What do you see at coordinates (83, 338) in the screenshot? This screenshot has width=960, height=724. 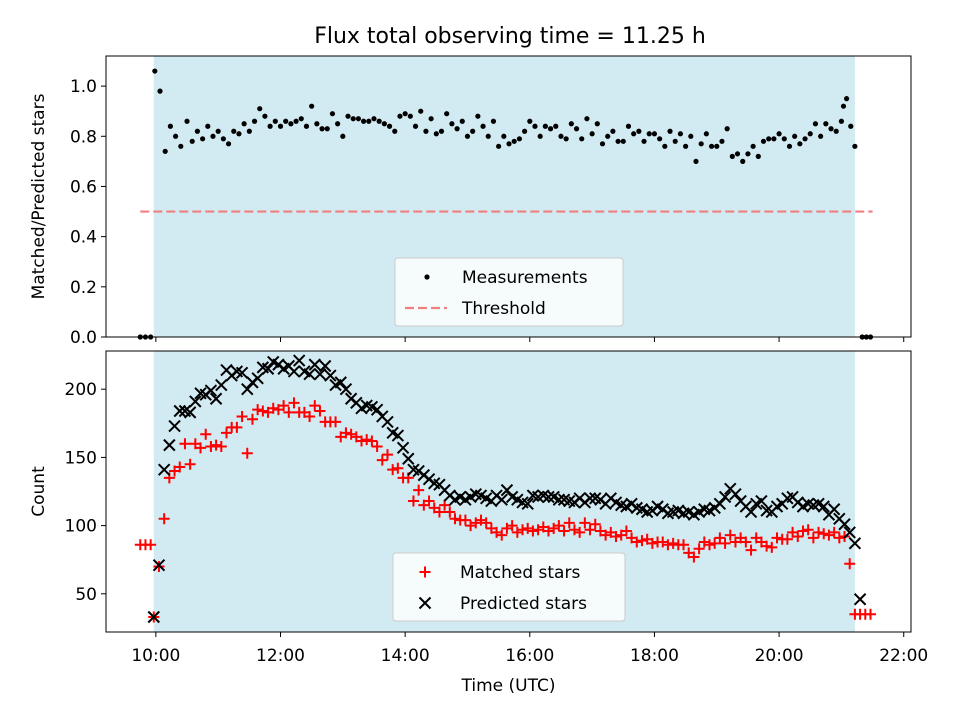 I see `y-tick-label: 0.0` at bounding box center [83, 338].